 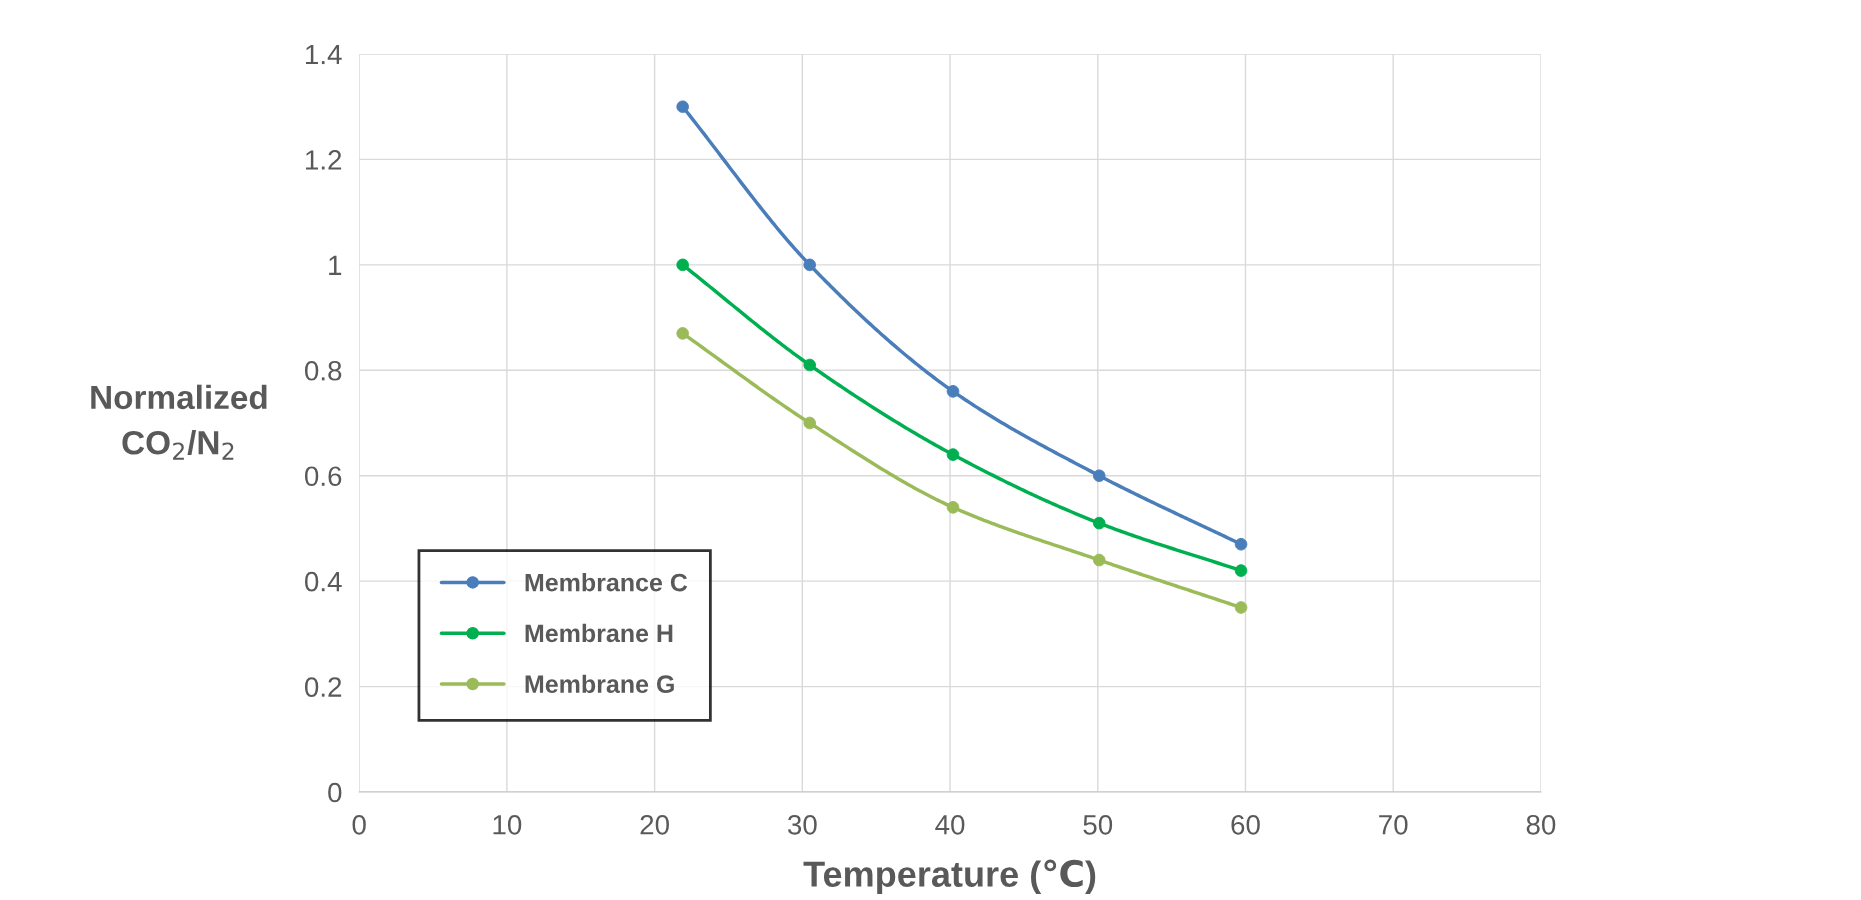 I want to click on y-tick-label: 1, so click(x=335, y=265).